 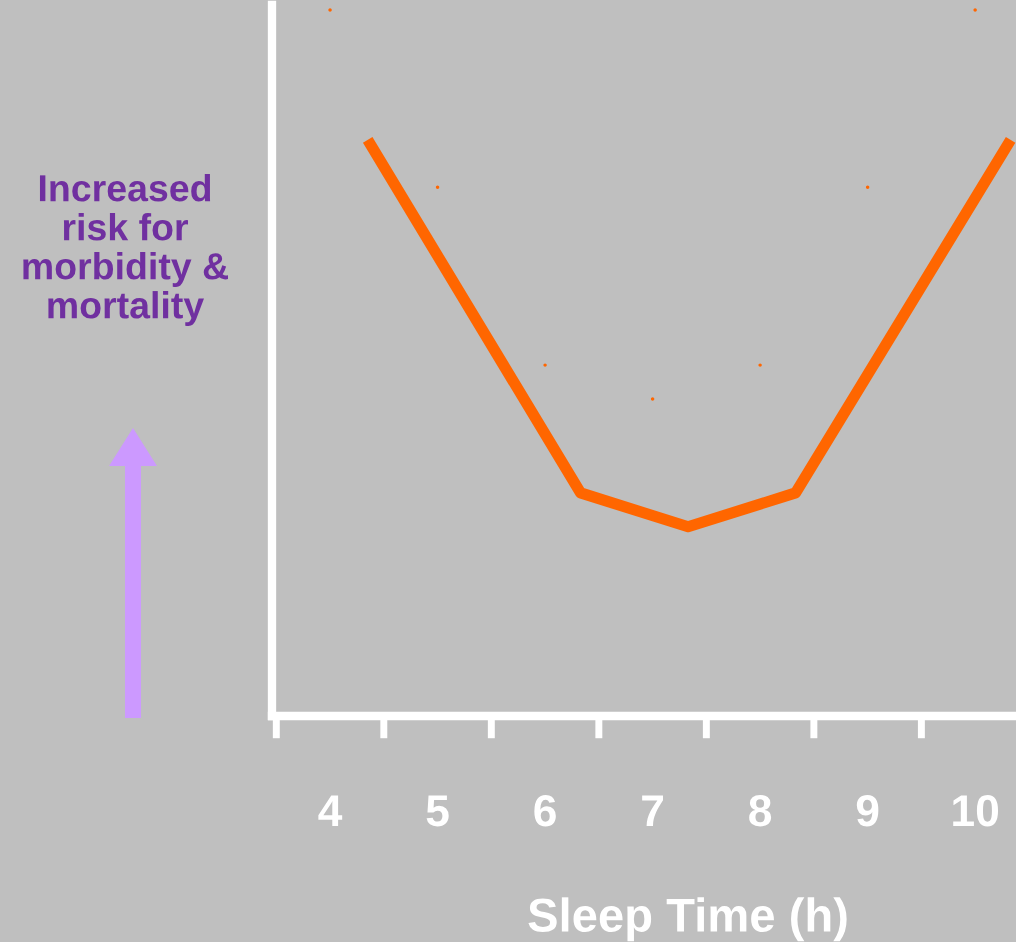 What do you see at coordinates (976, 810) in the screenshot?
I see `x-tick-label: 10` at bounding box center [976, 810].